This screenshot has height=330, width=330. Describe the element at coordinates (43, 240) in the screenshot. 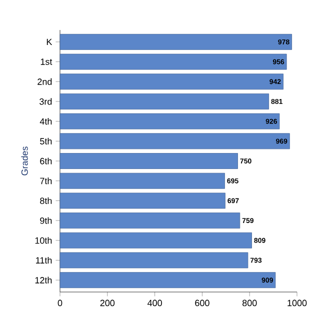

I see `y-tick-label: 10th` at that location.